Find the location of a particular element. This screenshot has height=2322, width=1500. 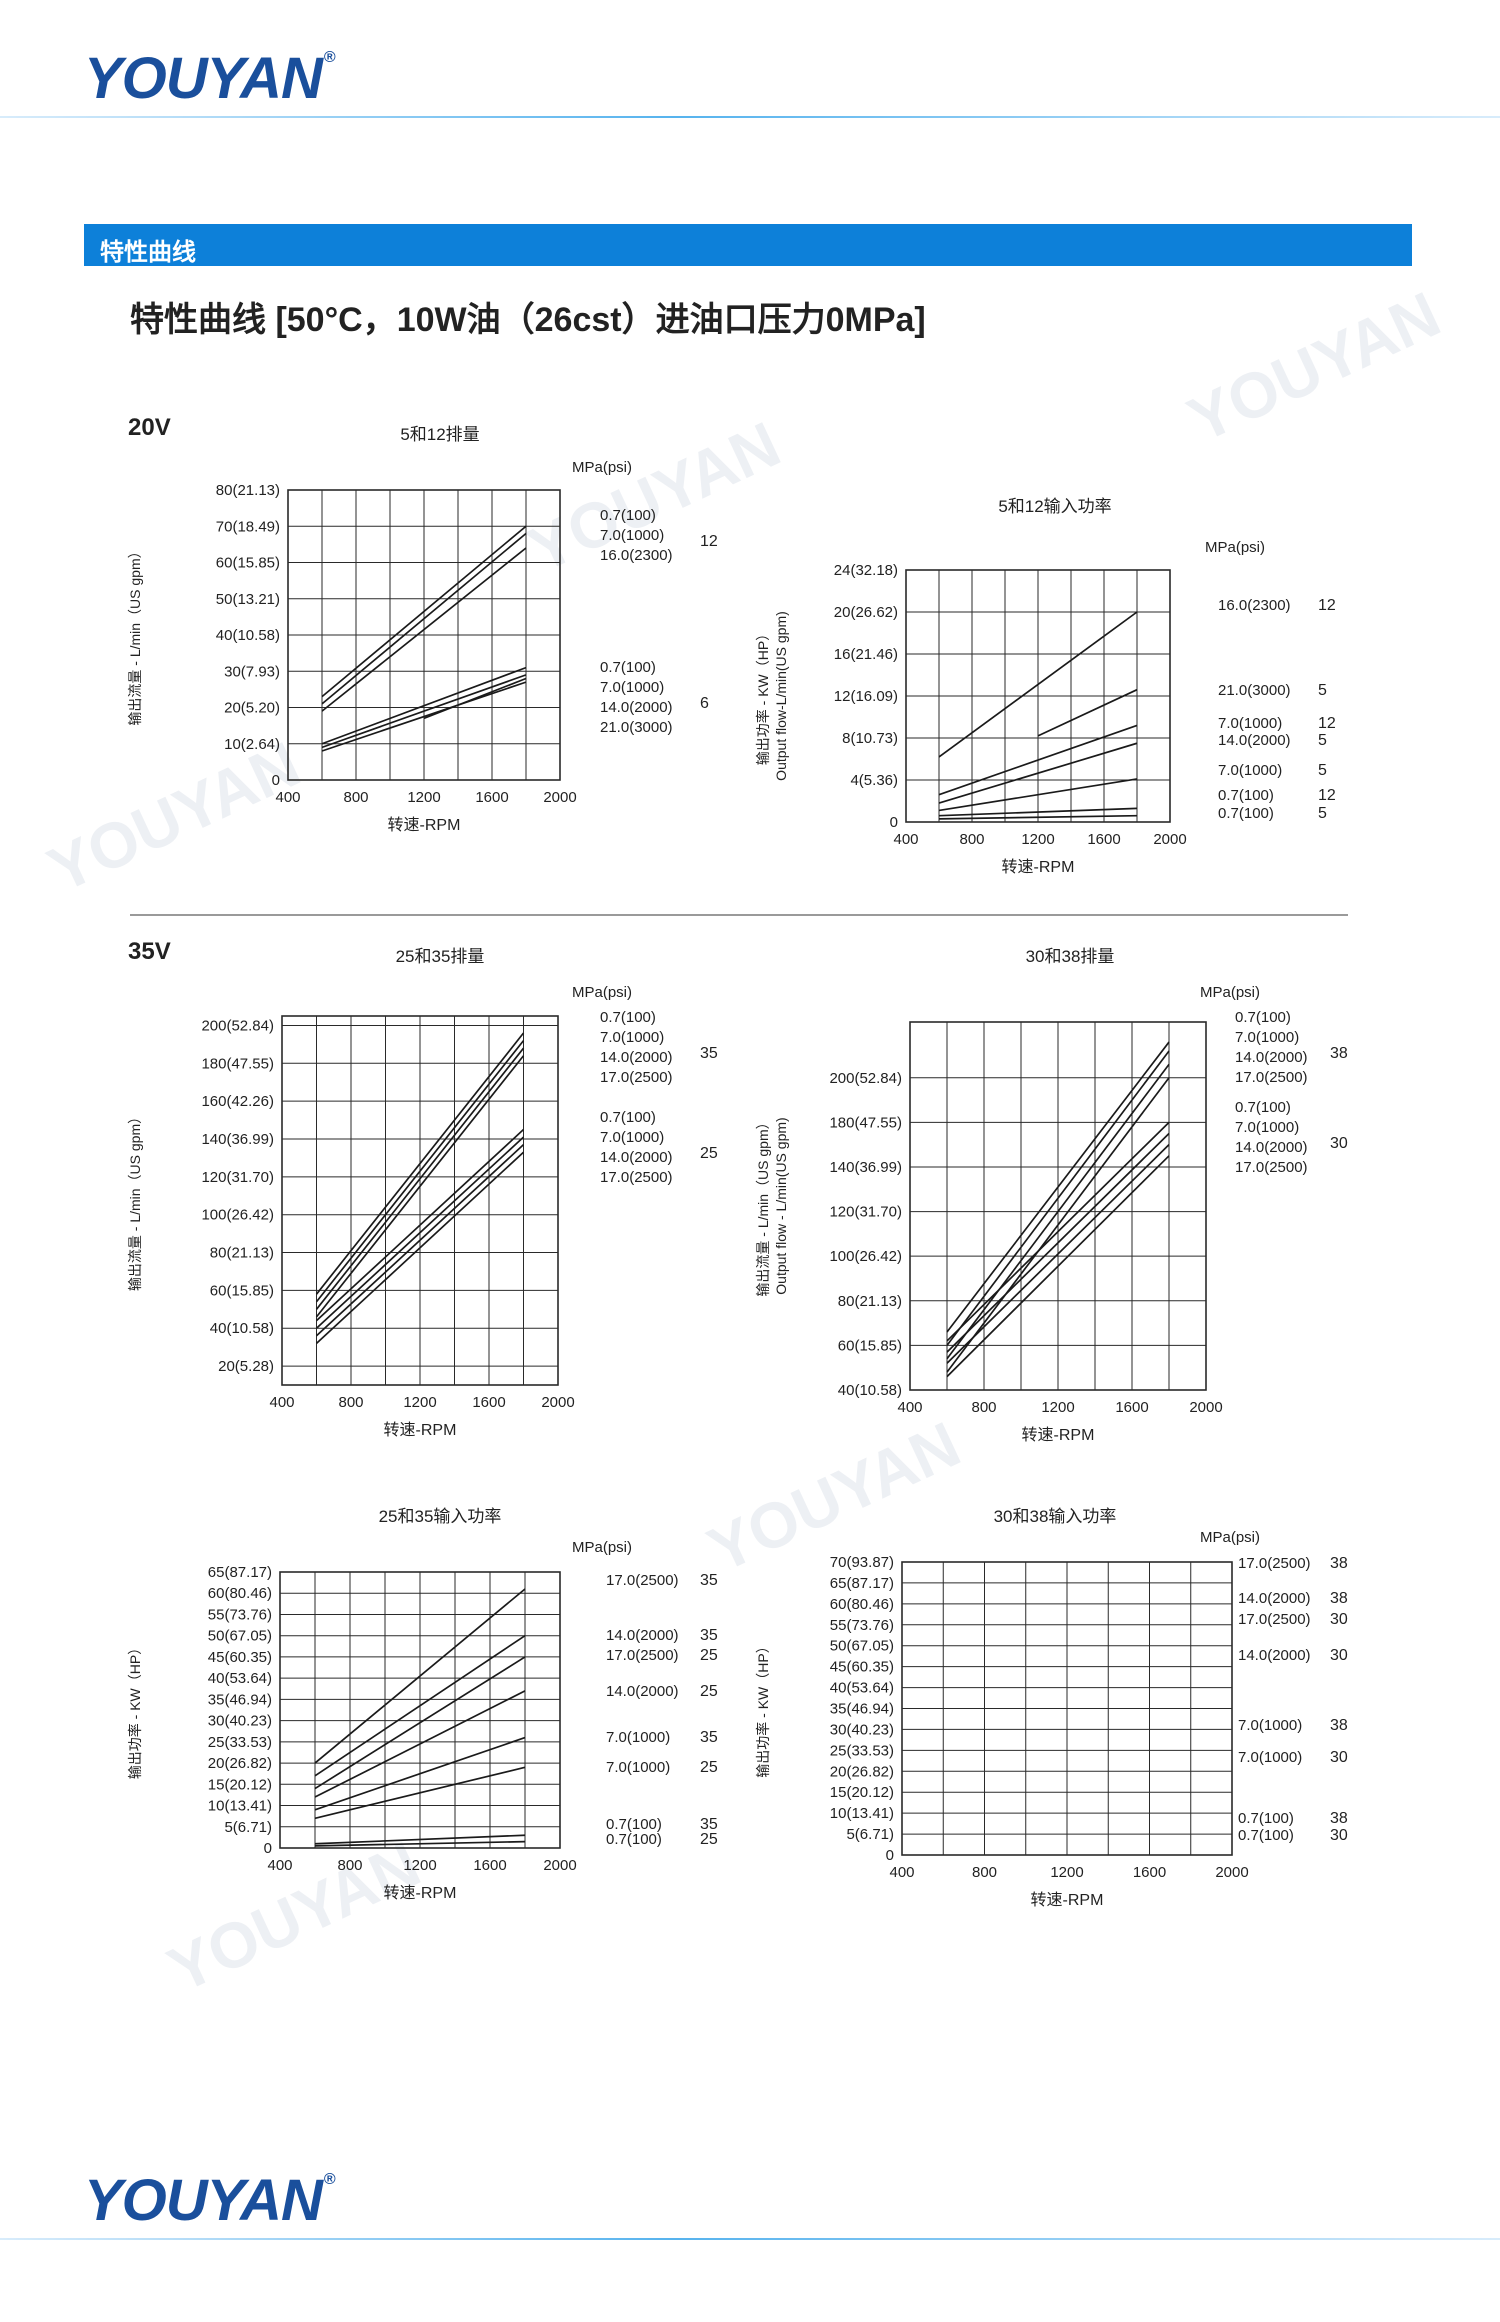

y-tick-label: 12(16.09) is located at coordinates (866, 696).